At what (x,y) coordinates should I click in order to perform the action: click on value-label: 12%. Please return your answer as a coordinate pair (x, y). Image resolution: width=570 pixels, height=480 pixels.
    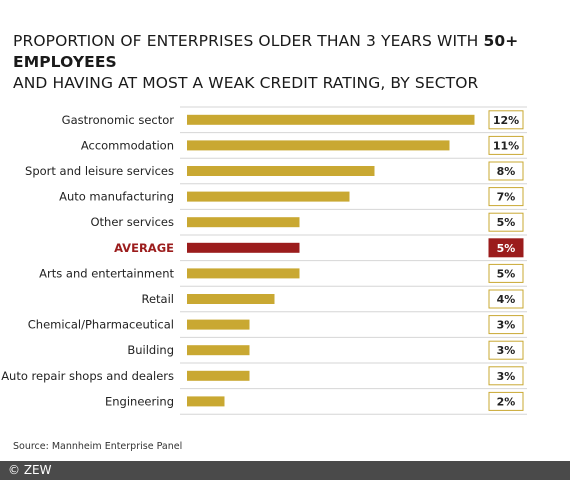
    Looking at the image, I should click on (506, 120).